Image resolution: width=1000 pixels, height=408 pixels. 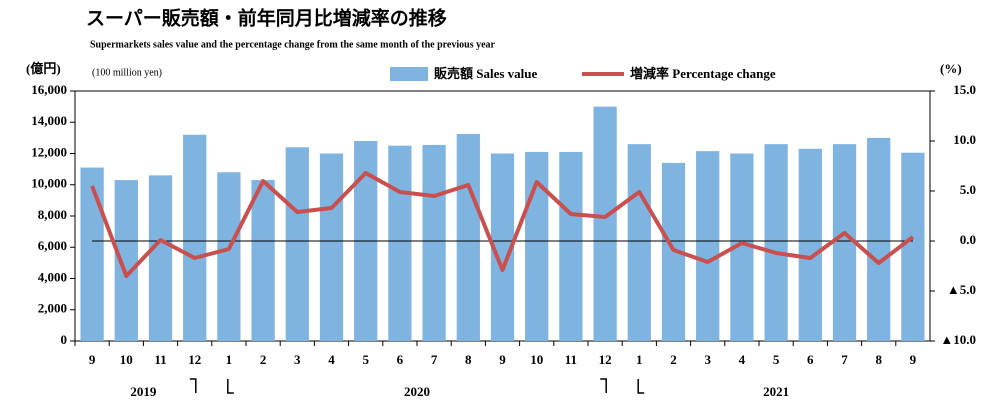 What do you see at coordinates (52, 245) in the screenshot?
I see `y-tick-label: 6,000` at bounding box center [52, 245].